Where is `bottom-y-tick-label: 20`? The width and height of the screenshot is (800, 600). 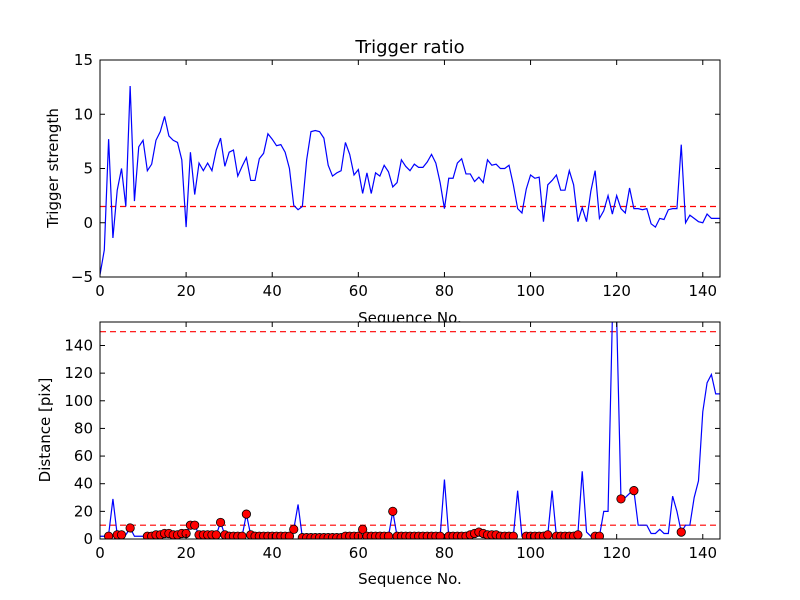
bottom-y-tick-label: 20 is located at coordinates (83, 511).